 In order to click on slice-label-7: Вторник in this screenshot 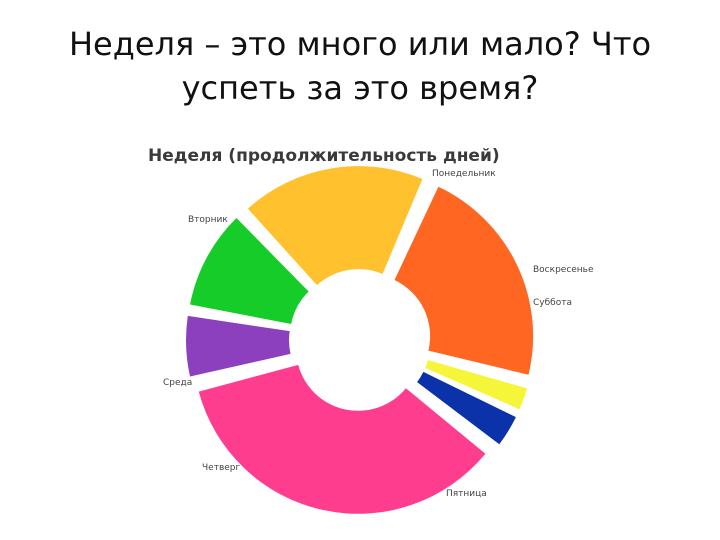, I will do `click(208, 220)`.